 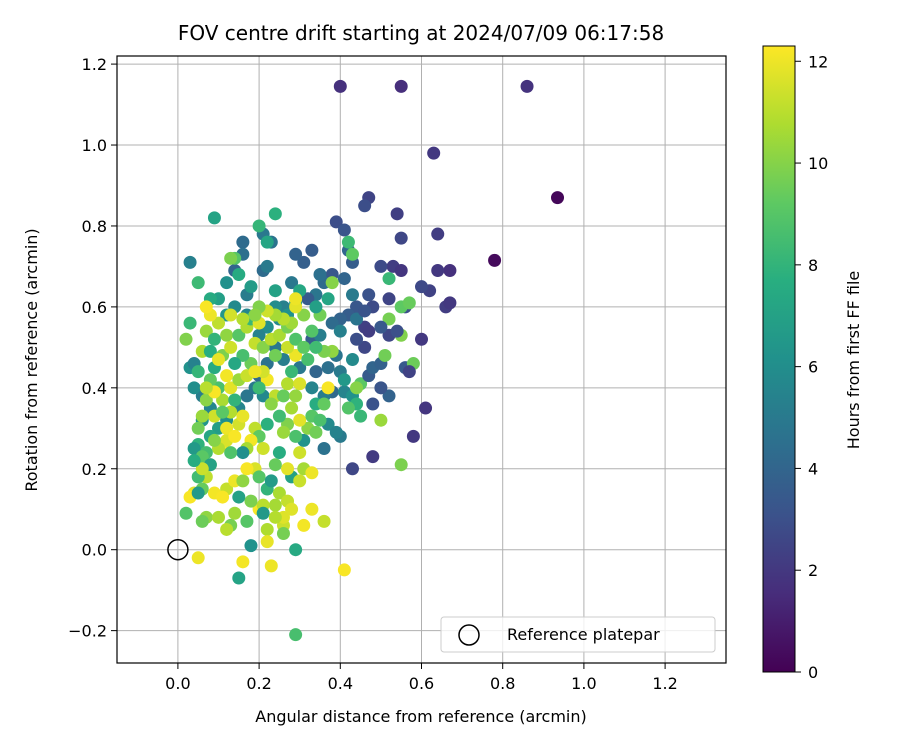 I want to click on x-axis-label: Angular distance from reference (arcmin), so click(x=420, y=716).